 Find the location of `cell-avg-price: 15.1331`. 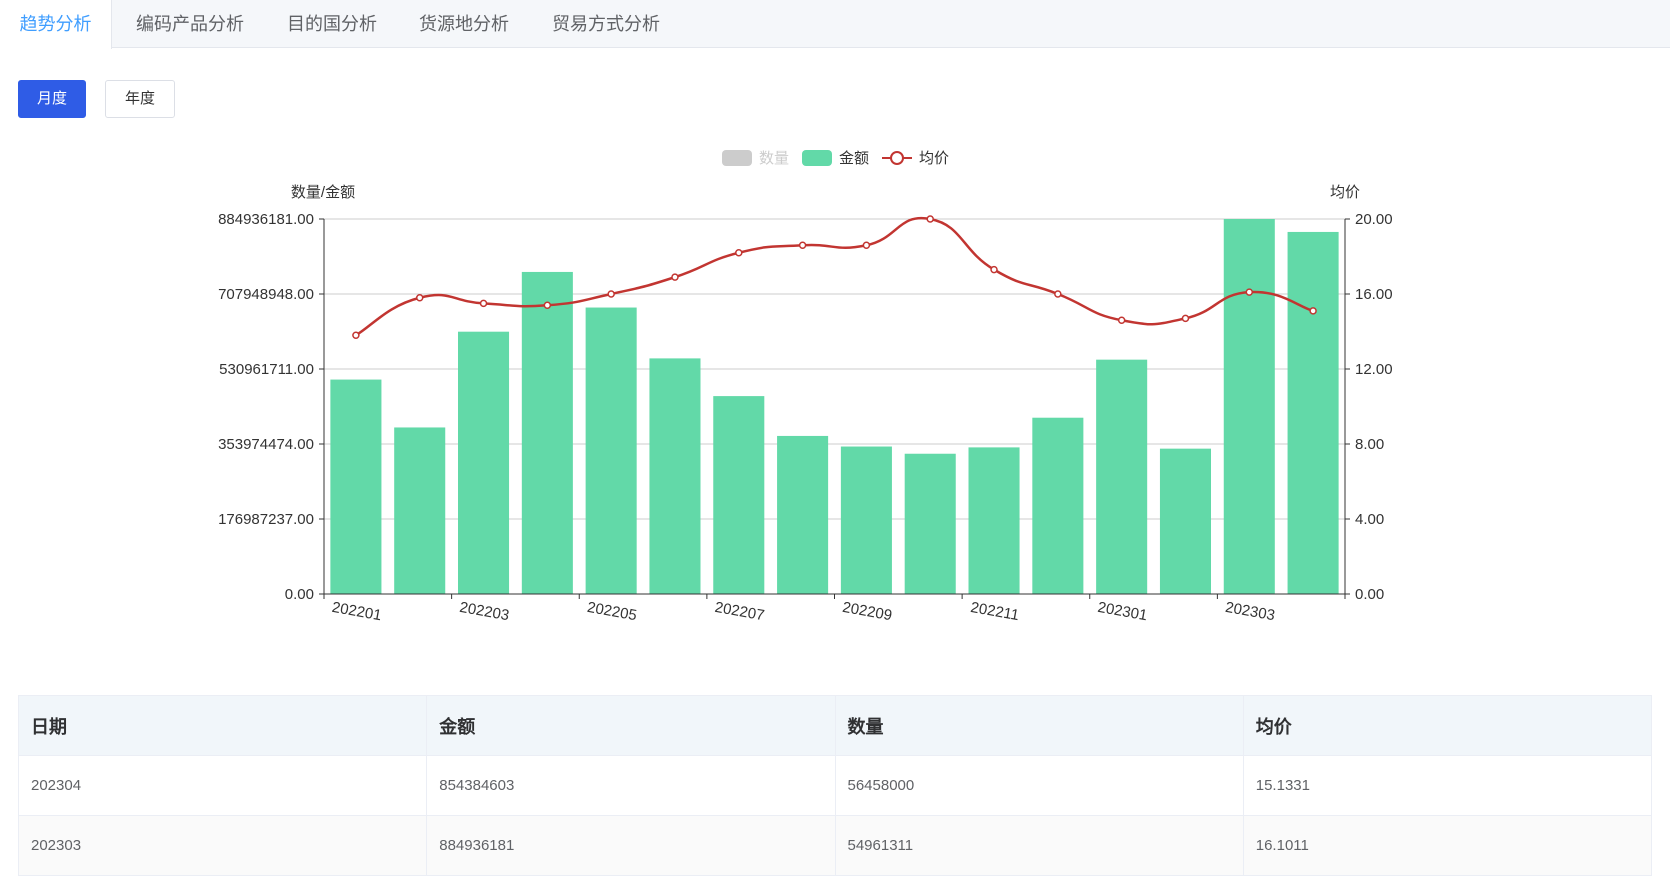

cell-avg-price: 15.1331 is located at coordinates (1447, 785).